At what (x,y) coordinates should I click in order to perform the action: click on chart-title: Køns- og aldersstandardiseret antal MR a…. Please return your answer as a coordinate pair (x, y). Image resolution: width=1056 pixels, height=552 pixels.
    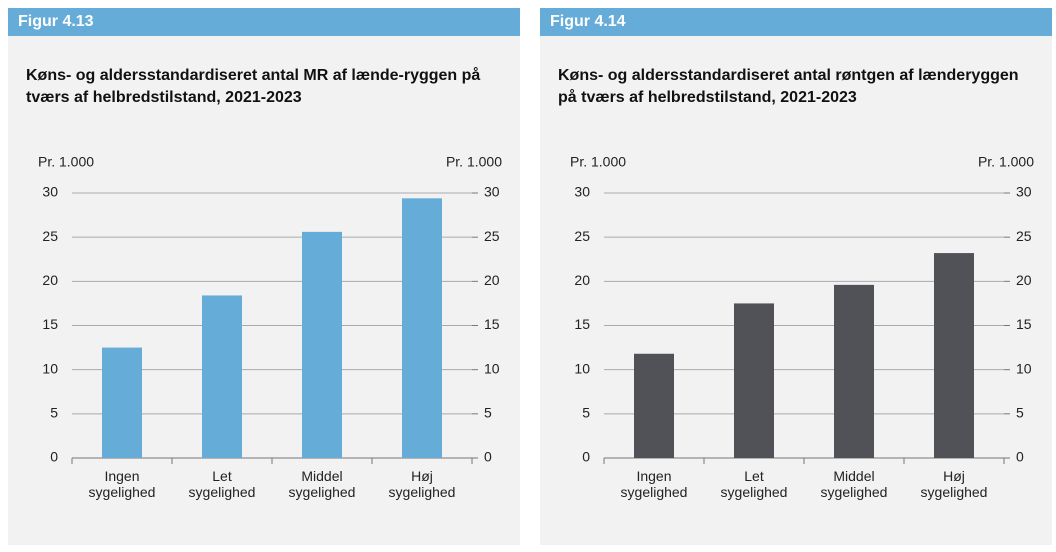
    Looking at the image, I should click on (253, 86).